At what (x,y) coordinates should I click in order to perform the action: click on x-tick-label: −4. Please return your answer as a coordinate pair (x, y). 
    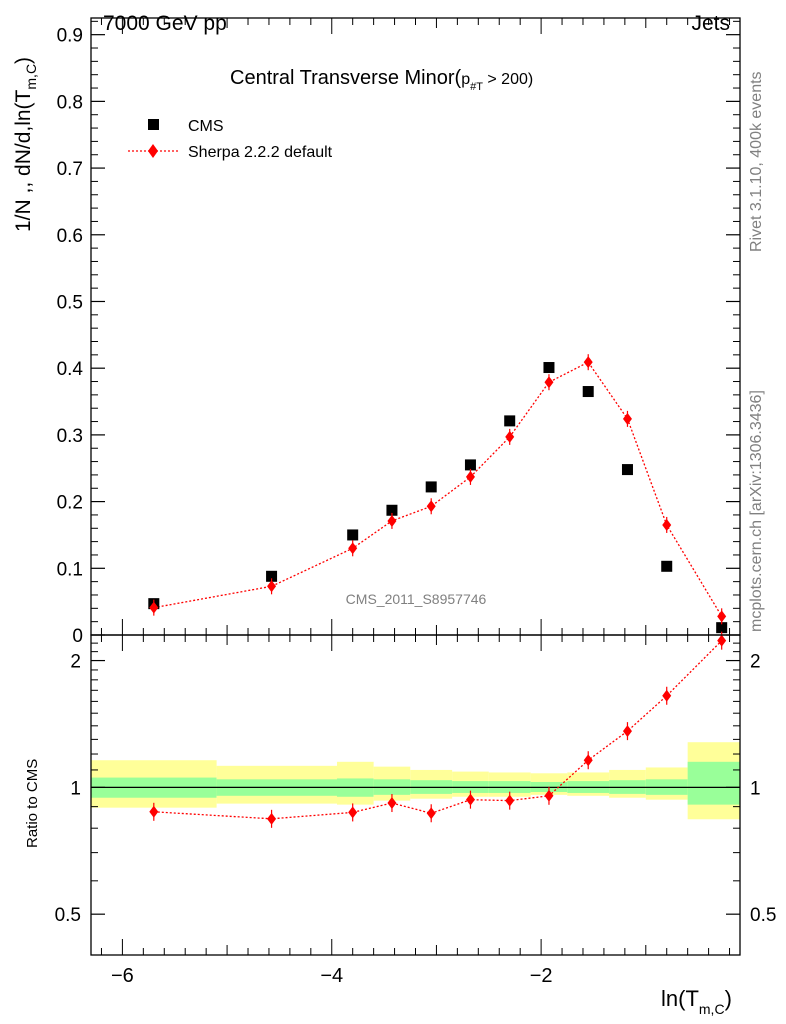
    Looking at the image, I should click on (331, 976).